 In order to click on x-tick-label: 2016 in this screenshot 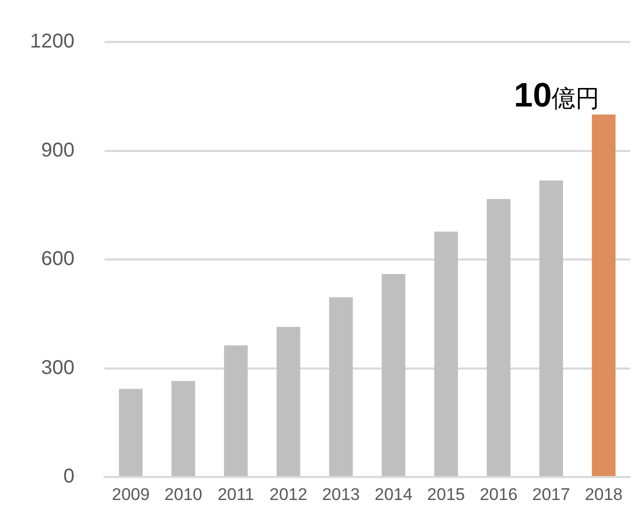, I will do `click(499, 494)`.